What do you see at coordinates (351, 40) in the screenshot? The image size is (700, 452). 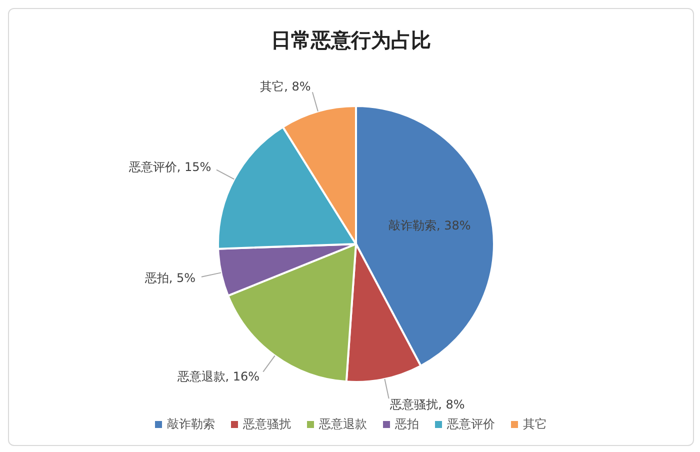 I see `chart-title: 日常恶意行为占比` at bounding box center [351, 40].